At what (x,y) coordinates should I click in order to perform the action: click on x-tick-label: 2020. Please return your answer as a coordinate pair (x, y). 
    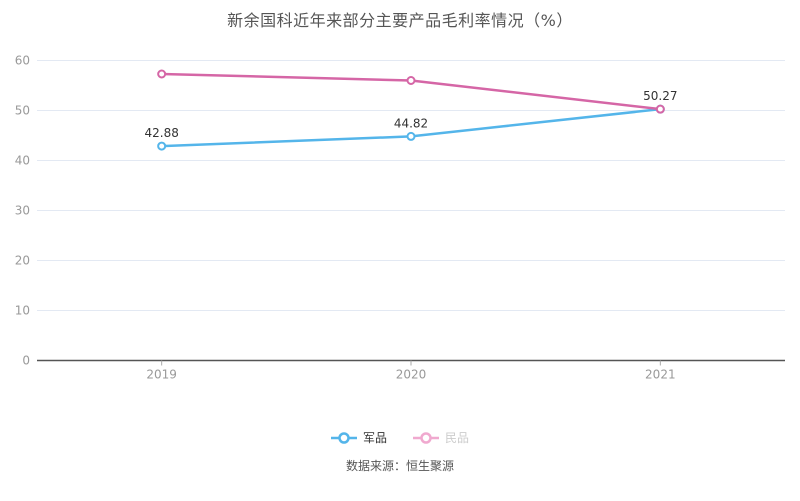
    Looking at the image, I should click on (411, 375).